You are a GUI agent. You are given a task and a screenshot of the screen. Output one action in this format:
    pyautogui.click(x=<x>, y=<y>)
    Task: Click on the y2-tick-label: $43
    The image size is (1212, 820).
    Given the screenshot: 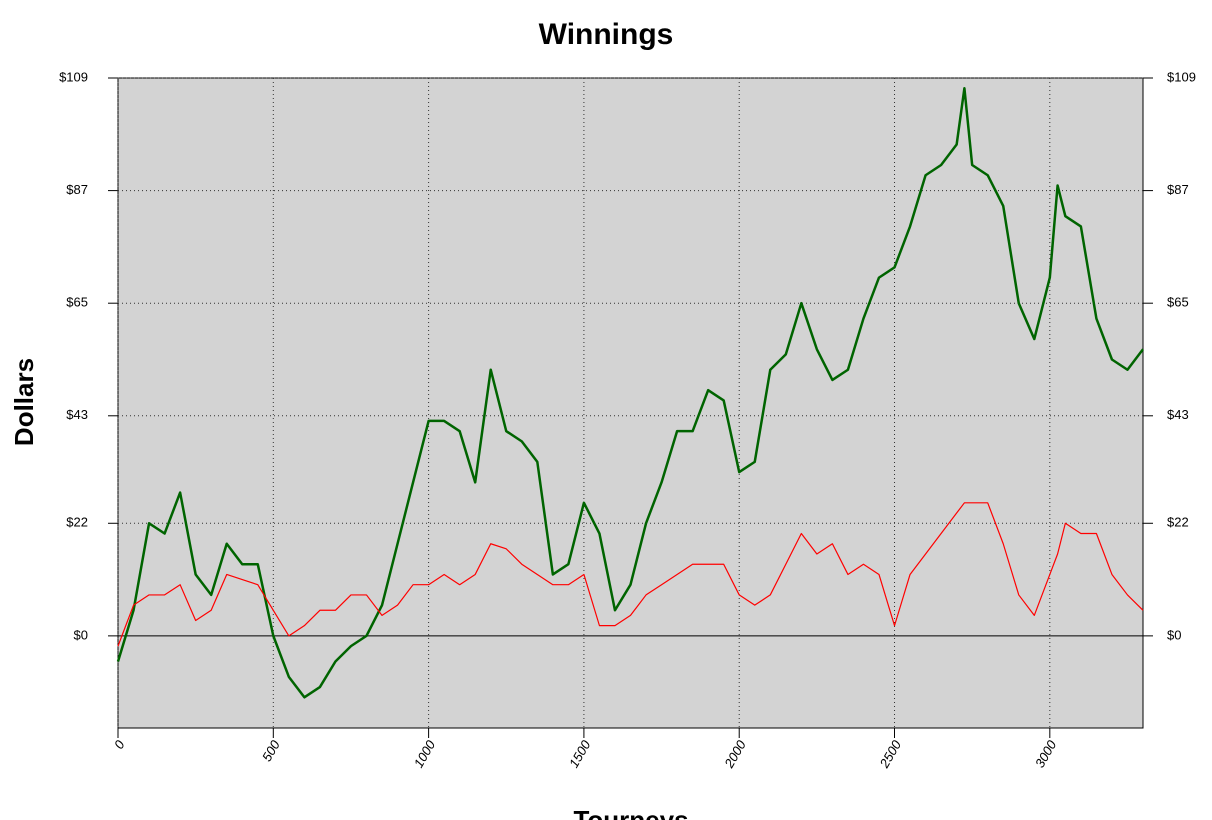 What is the action you would take?
    pyautogui.click(x=1178, y=414)
    